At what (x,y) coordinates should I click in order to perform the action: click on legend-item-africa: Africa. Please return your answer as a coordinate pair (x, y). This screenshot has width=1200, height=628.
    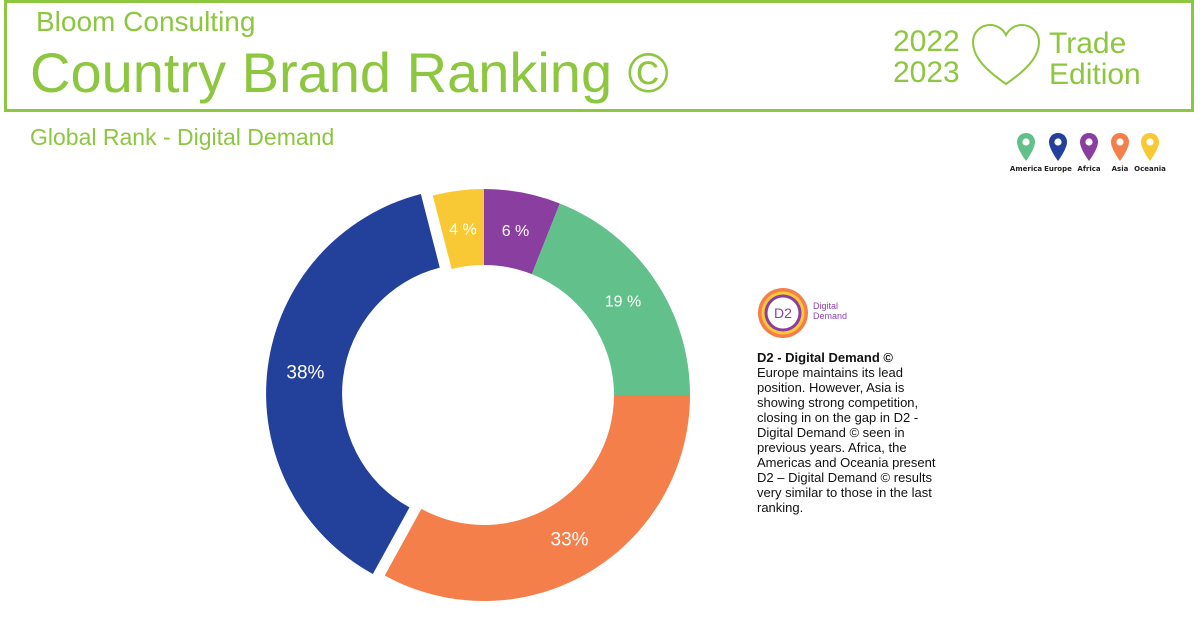
    Looking at the image, I should click on (1089, 152).